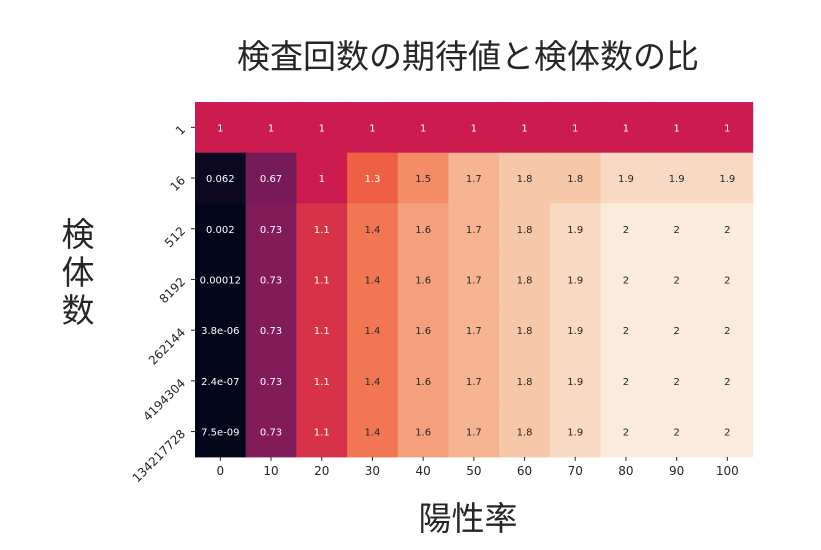  What do you see at coordinates (575, 471) in the screenshot?
I see `x-tick-label: 70` at bounding box center [575, 471].